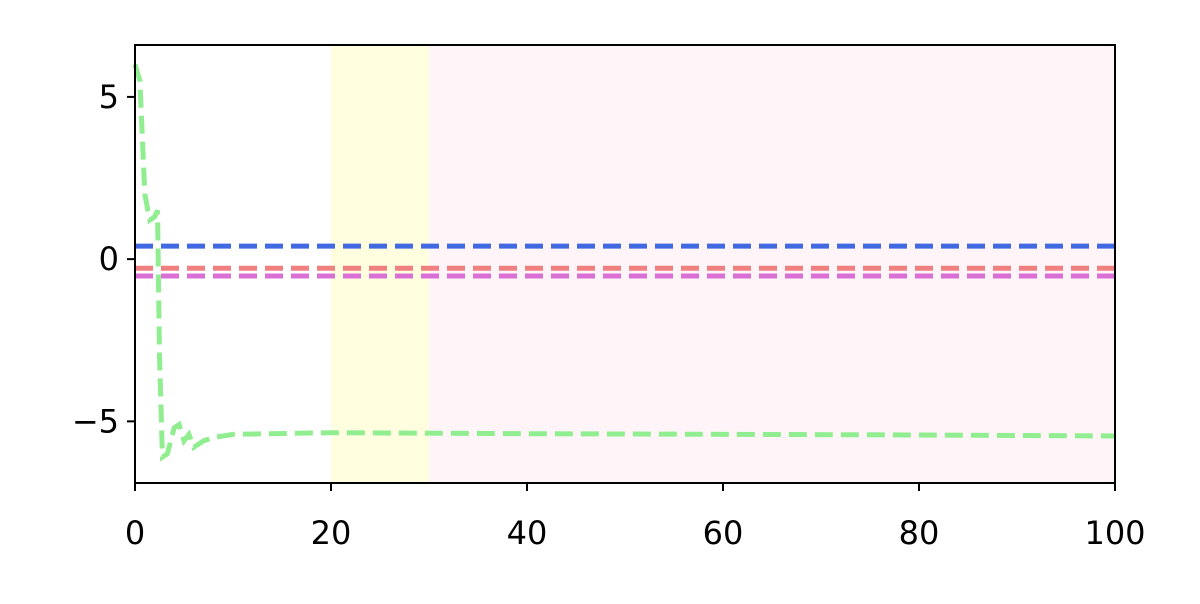 The width and height of the screenshot is (1200, 604). I want to click on y-tick-label: 0, so click(109, 259).